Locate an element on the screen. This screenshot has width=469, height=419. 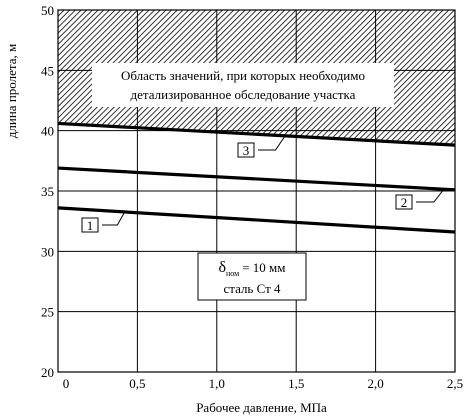
y-axis-label: длина пролета, м is located at coordinates (11, 91).